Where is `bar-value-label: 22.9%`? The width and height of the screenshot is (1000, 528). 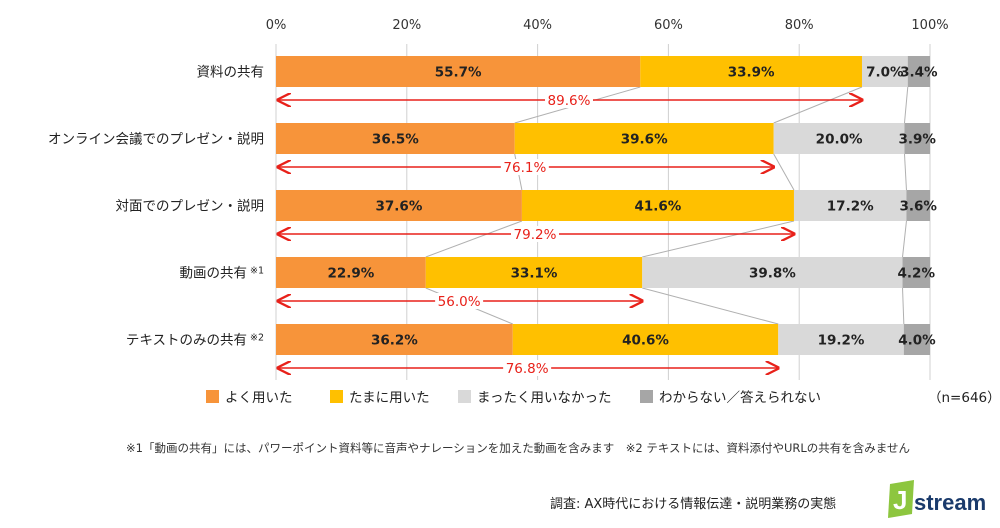
bar-value-label: 22.9% is located at coordinates (350, 274).